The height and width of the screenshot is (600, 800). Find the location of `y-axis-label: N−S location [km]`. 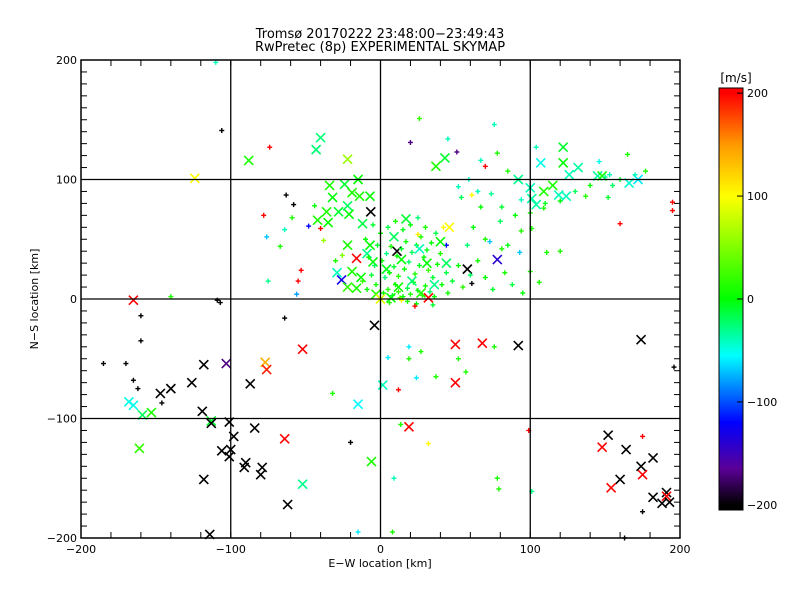

y-axis-label: N−S location [km] is located at coordinates (34, 299).